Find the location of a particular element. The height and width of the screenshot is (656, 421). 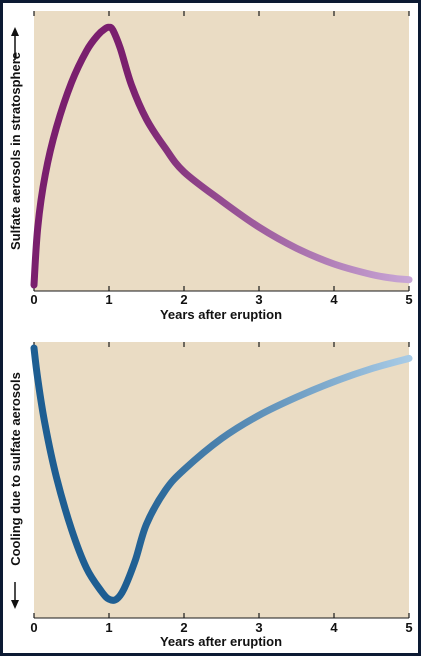

y-axis-label: Sulfate aerosols in stratosphere is located at coordinates (15, 138).